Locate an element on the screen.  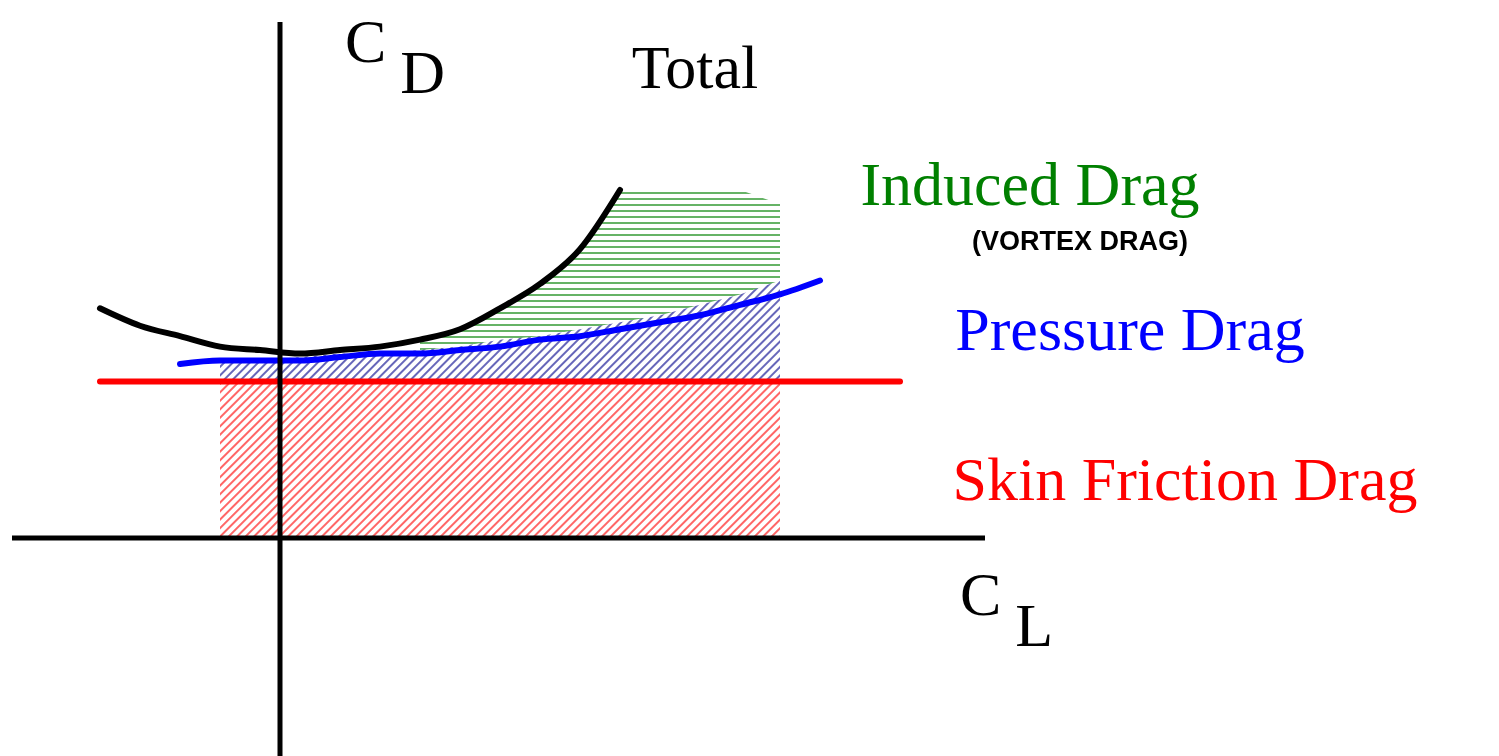
series-label: Induced Drag is located at coordinates (1030, 184).